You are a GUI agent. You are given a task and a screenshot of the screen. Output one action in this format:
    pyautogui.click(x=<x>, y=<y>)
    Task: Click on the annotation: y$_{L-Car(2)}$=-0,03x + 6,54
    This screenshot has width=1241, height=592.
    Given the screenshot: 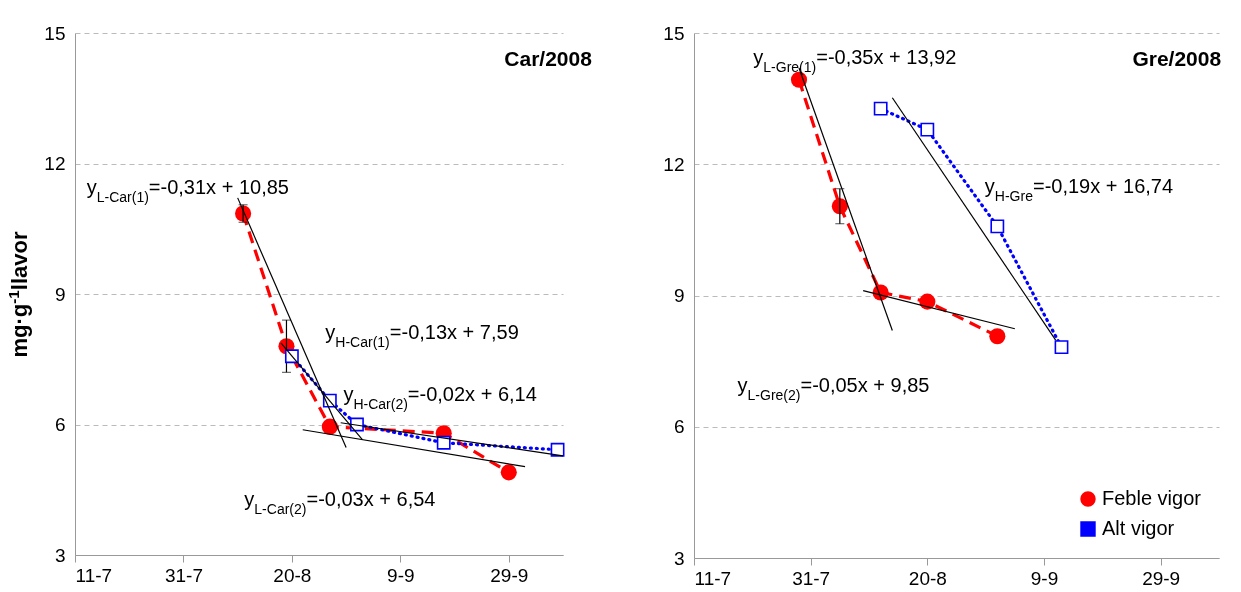 What is the action you would take?
    pyautogui.click(x=340, y=503)
    